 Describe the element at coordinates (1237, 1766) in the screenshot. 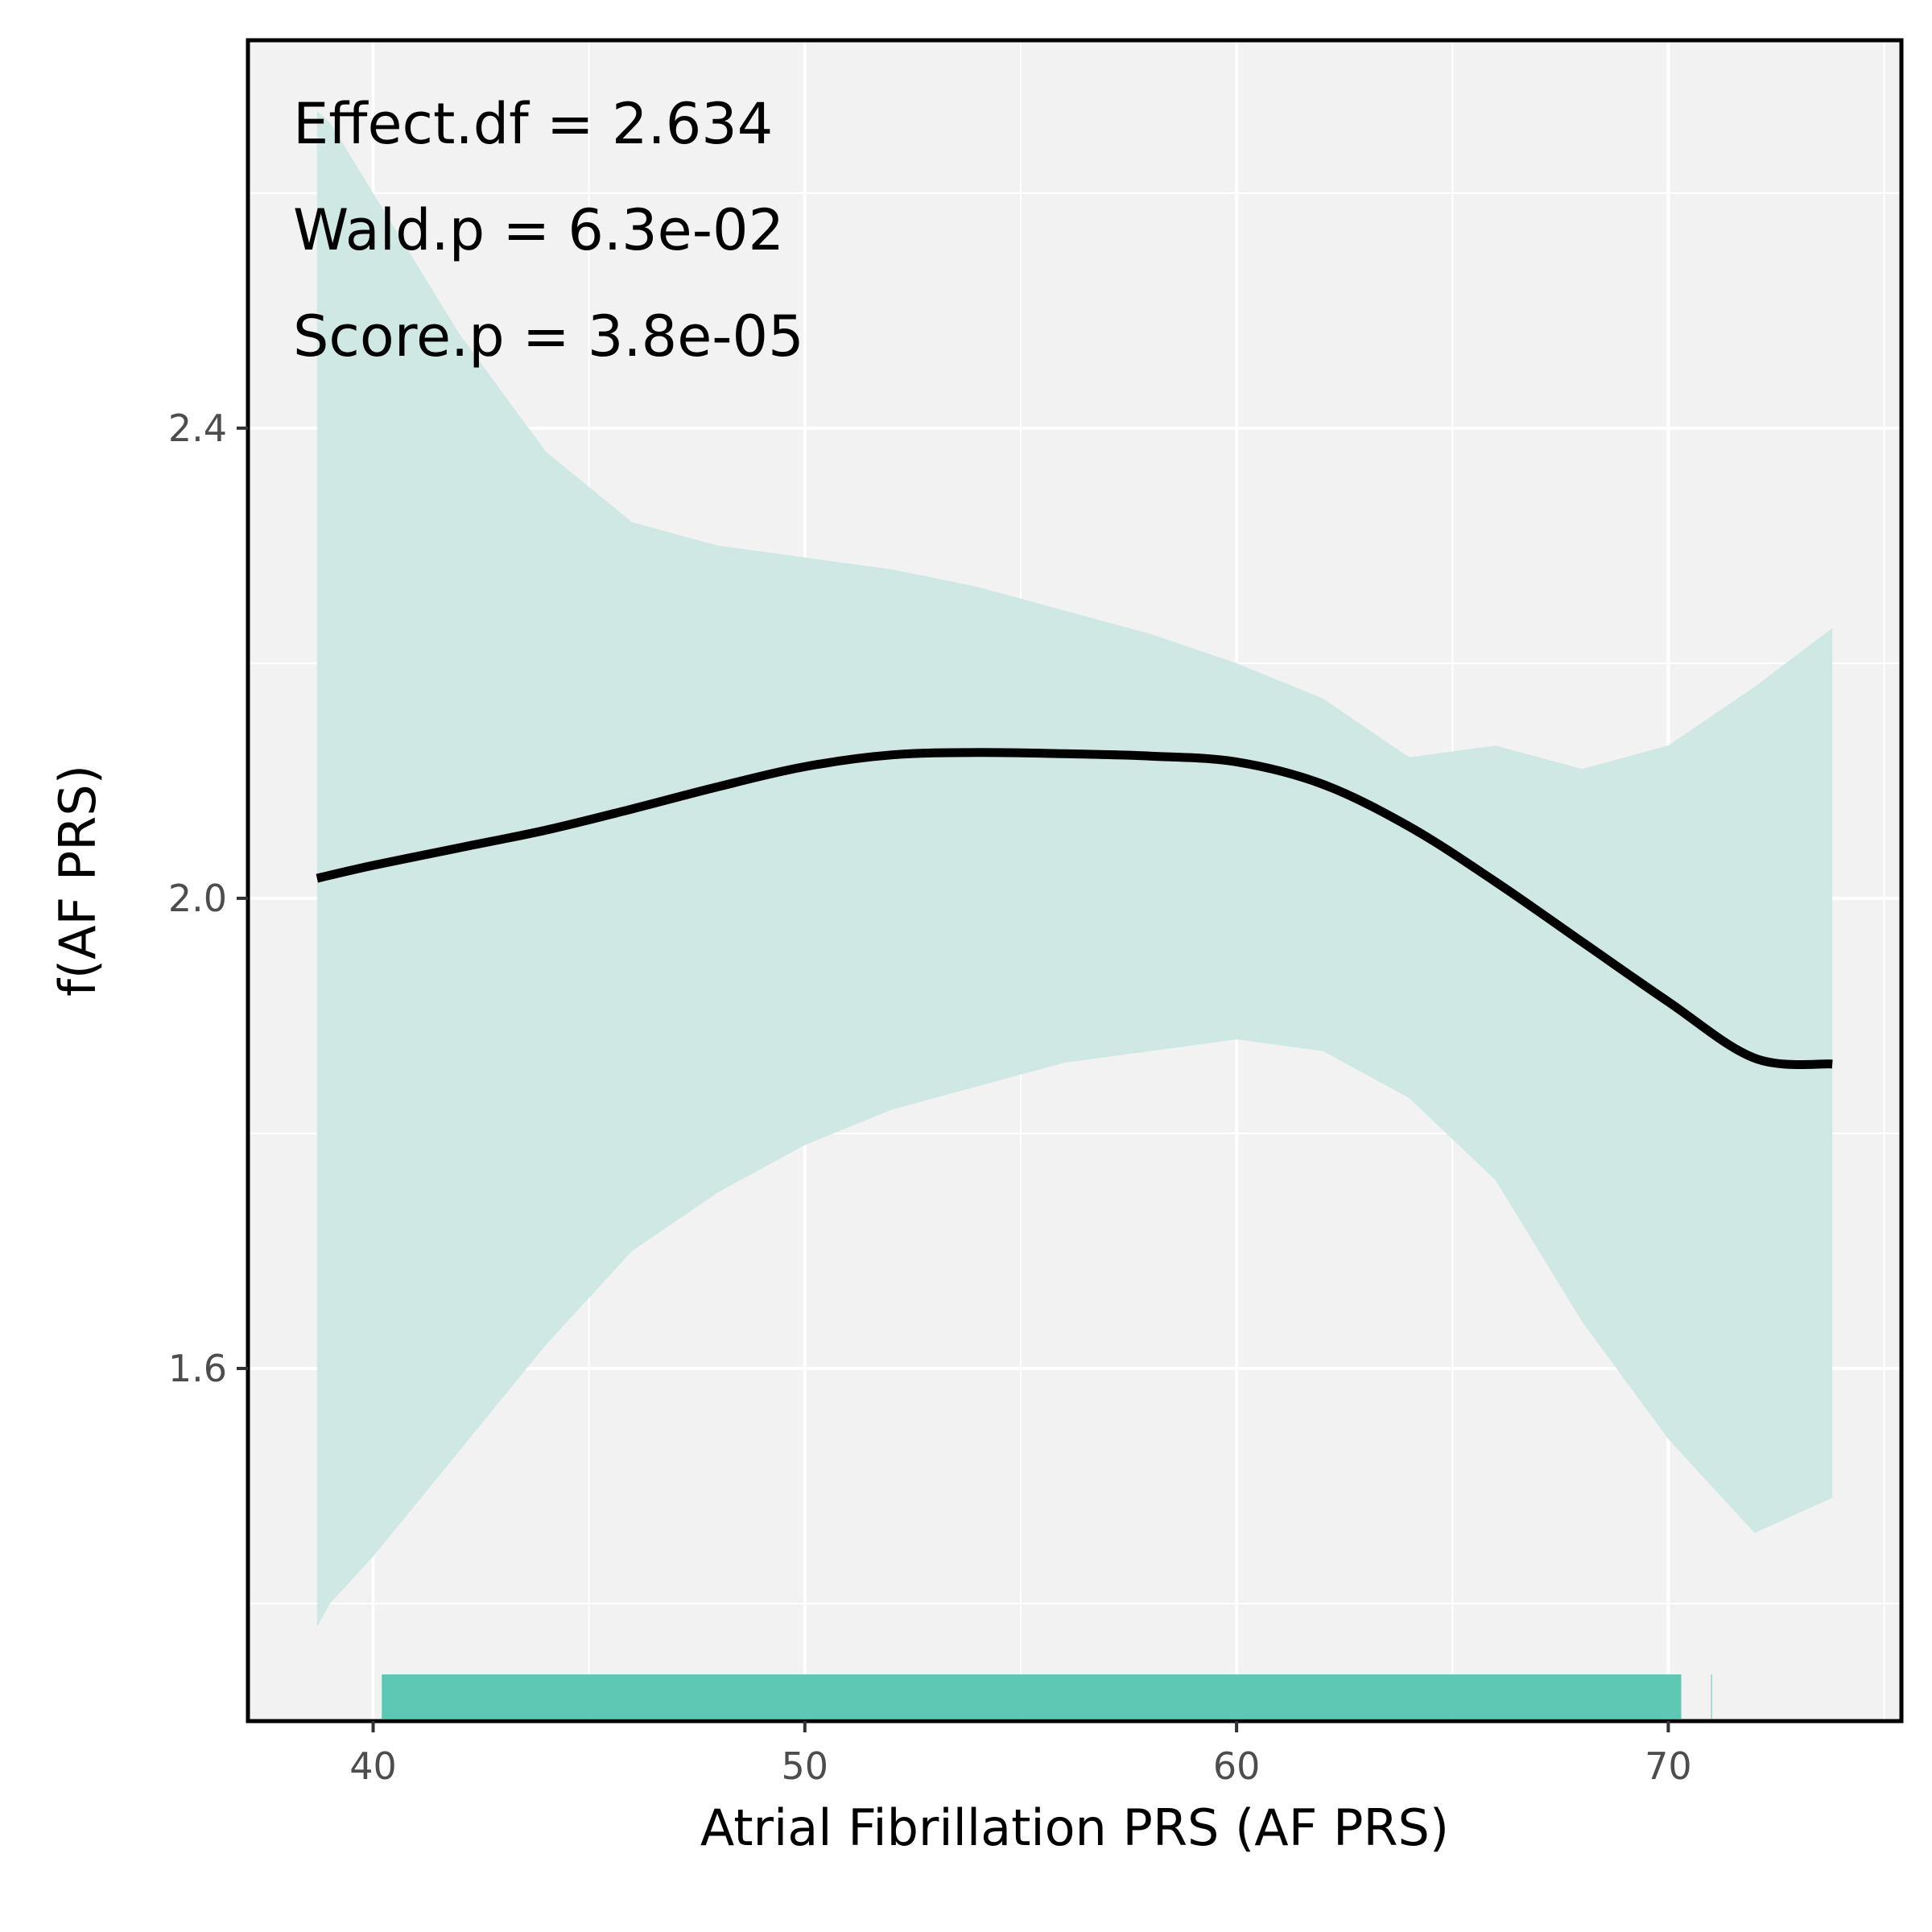

I see `x-tick-label: 60` at that location.